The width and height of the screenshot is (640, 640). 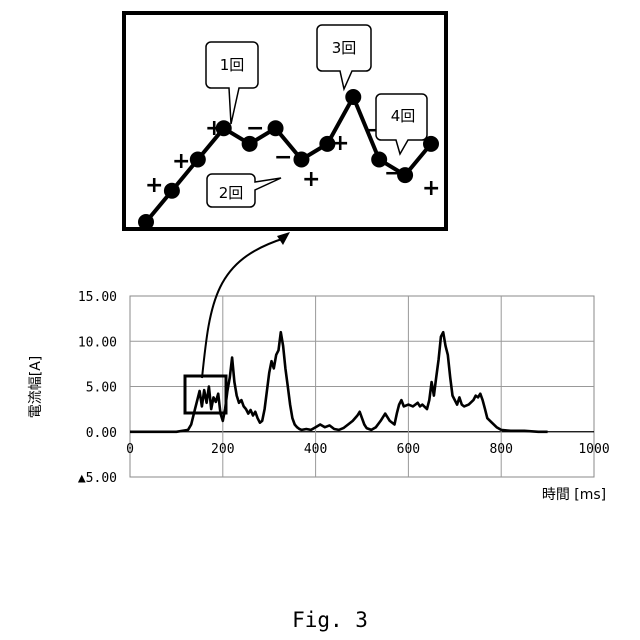 What do you see at coordinates (574, 495) in the screenshot?
I see `x-axis-title: 時間 [ms]` at bounding box center [574, 495].